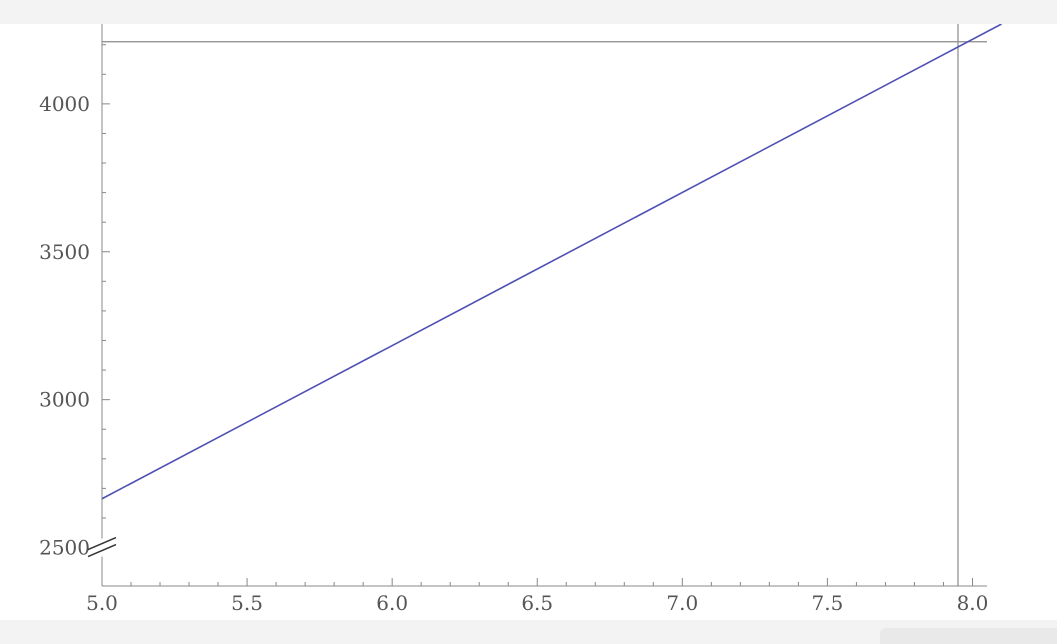 This screenshot has height=644, width=1057. Describe the element at coordinates (247, 603) in the screenshot. I see `x-tick-label: 5.5` at that location.